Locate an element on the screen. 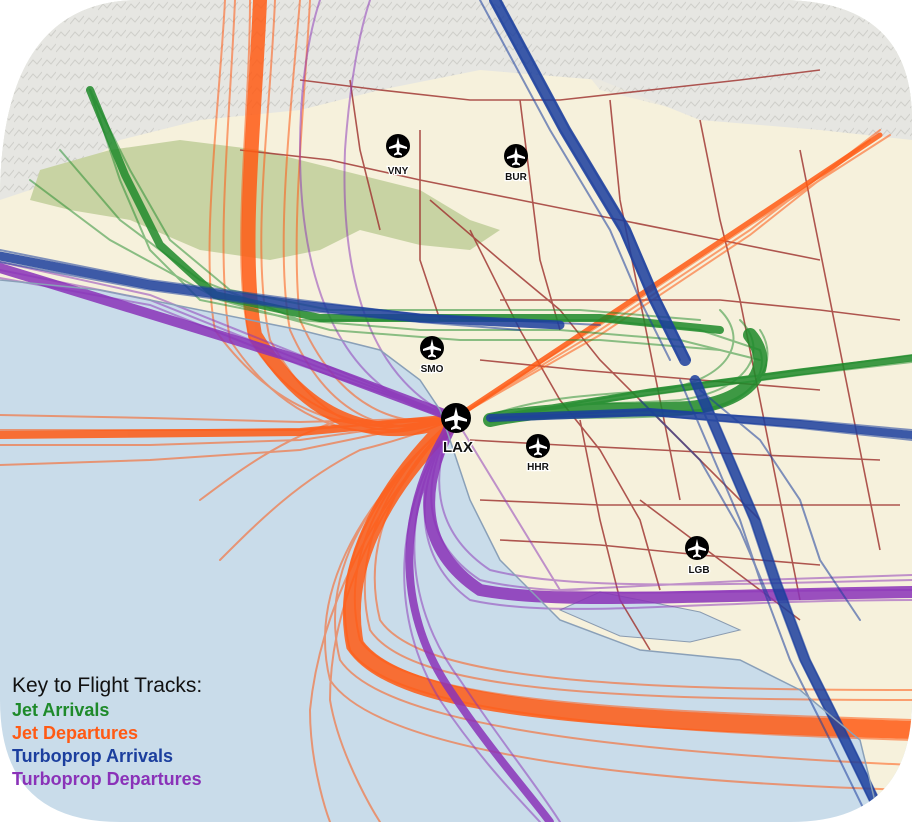 This screenshot has height=822, width=912. airport-smo: SMO is located at coordinates (432, 356).